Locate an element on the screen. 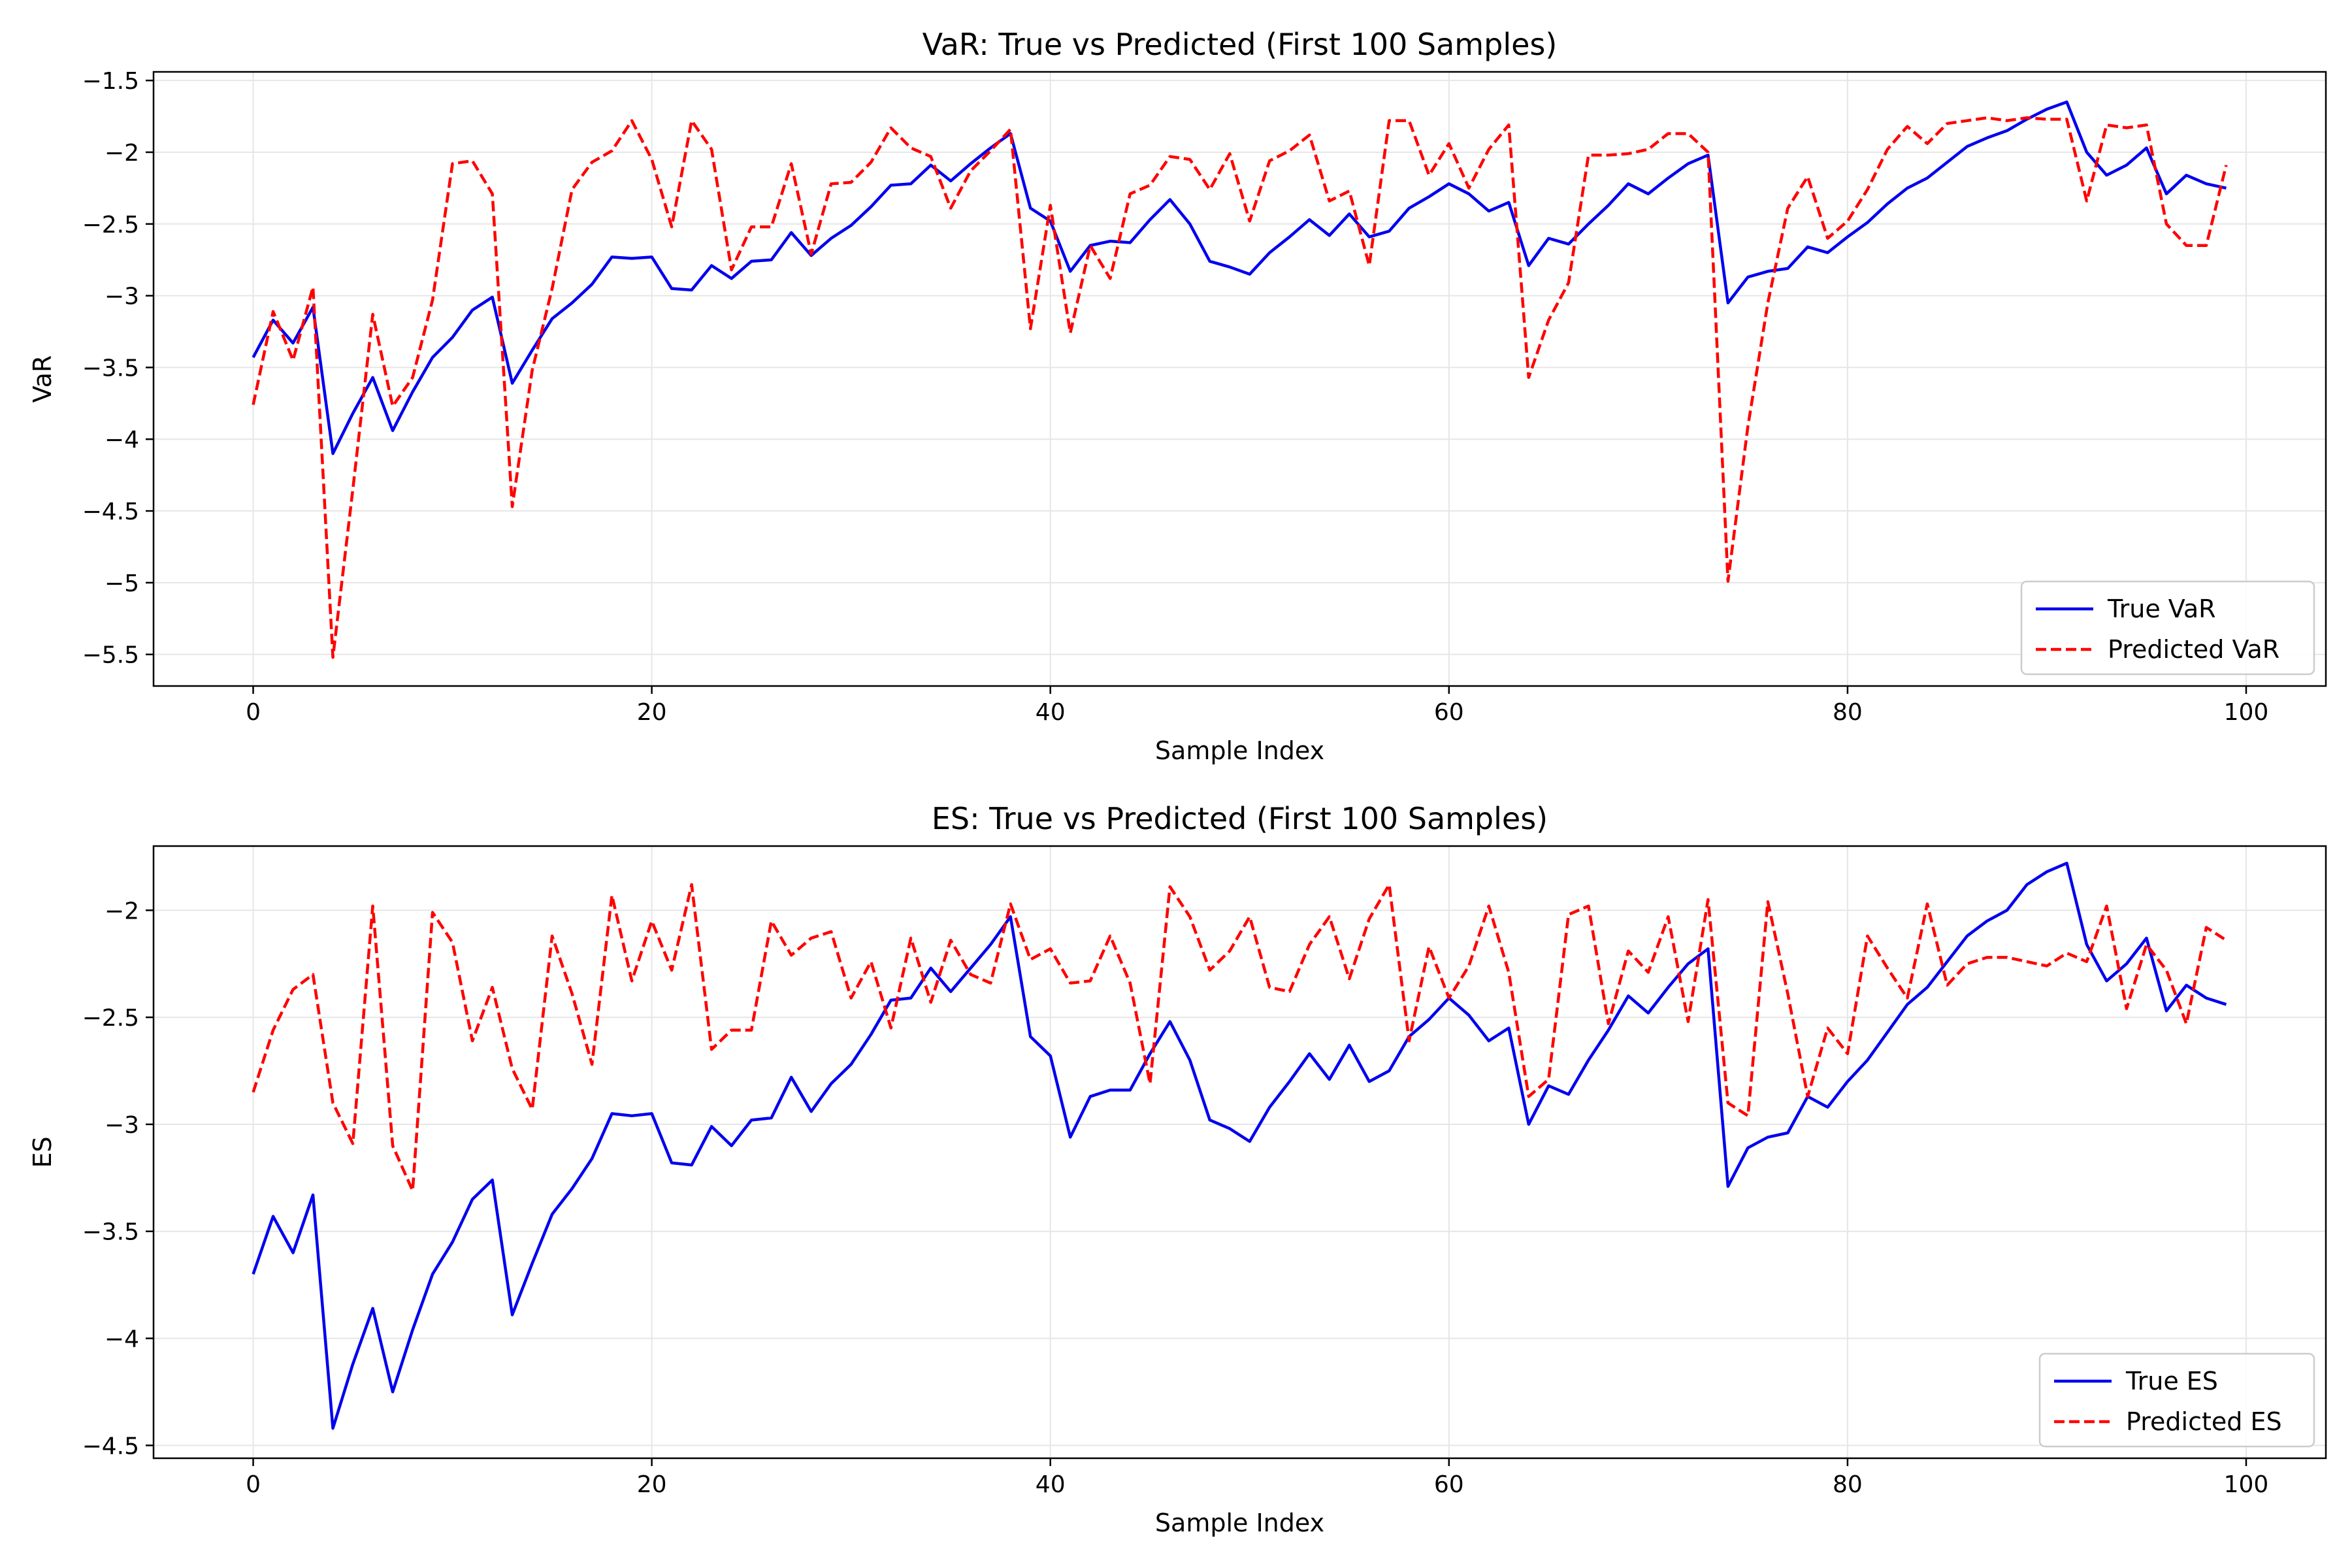 Image resolution: width=2352 pixels, height=1568 pixels. chart2-ytick-label-2: −3.5 is located at coordinates (110, 1232).